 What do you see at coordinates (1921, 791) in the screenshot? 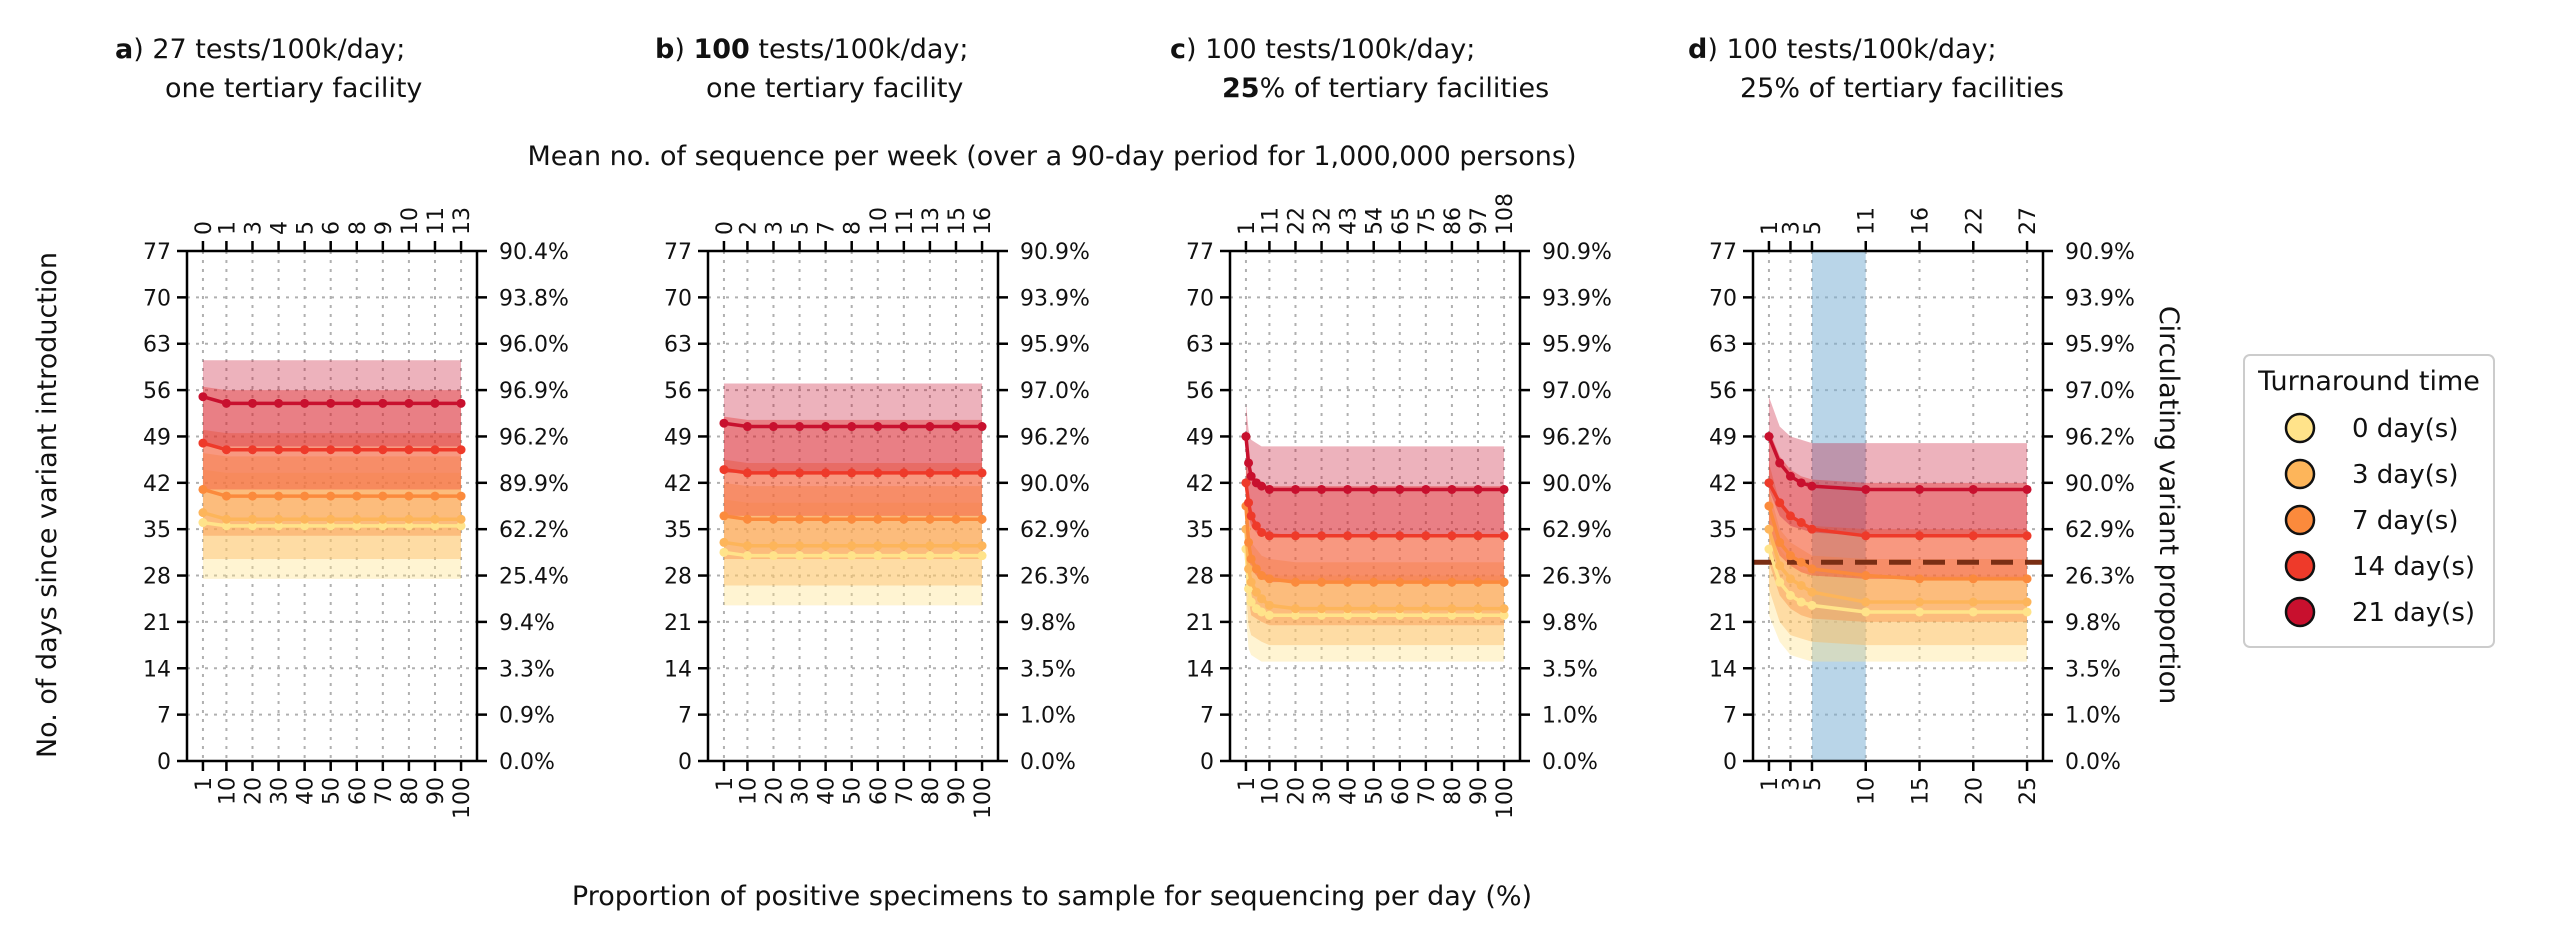
I see `x-tick-label-4: 15` at bounding box center [1921, 791].